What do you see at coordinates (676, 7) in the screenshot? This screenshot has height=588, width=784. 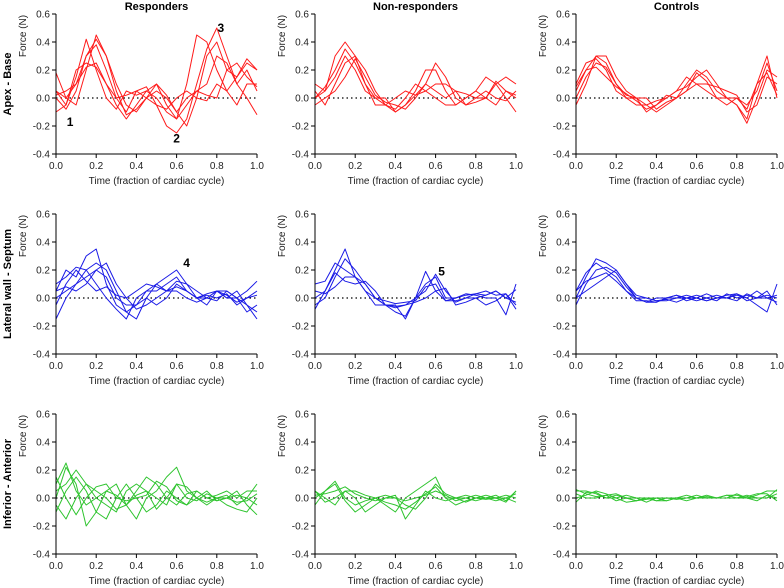 I see `column-title: Controls` at bounding box center [676, 7].